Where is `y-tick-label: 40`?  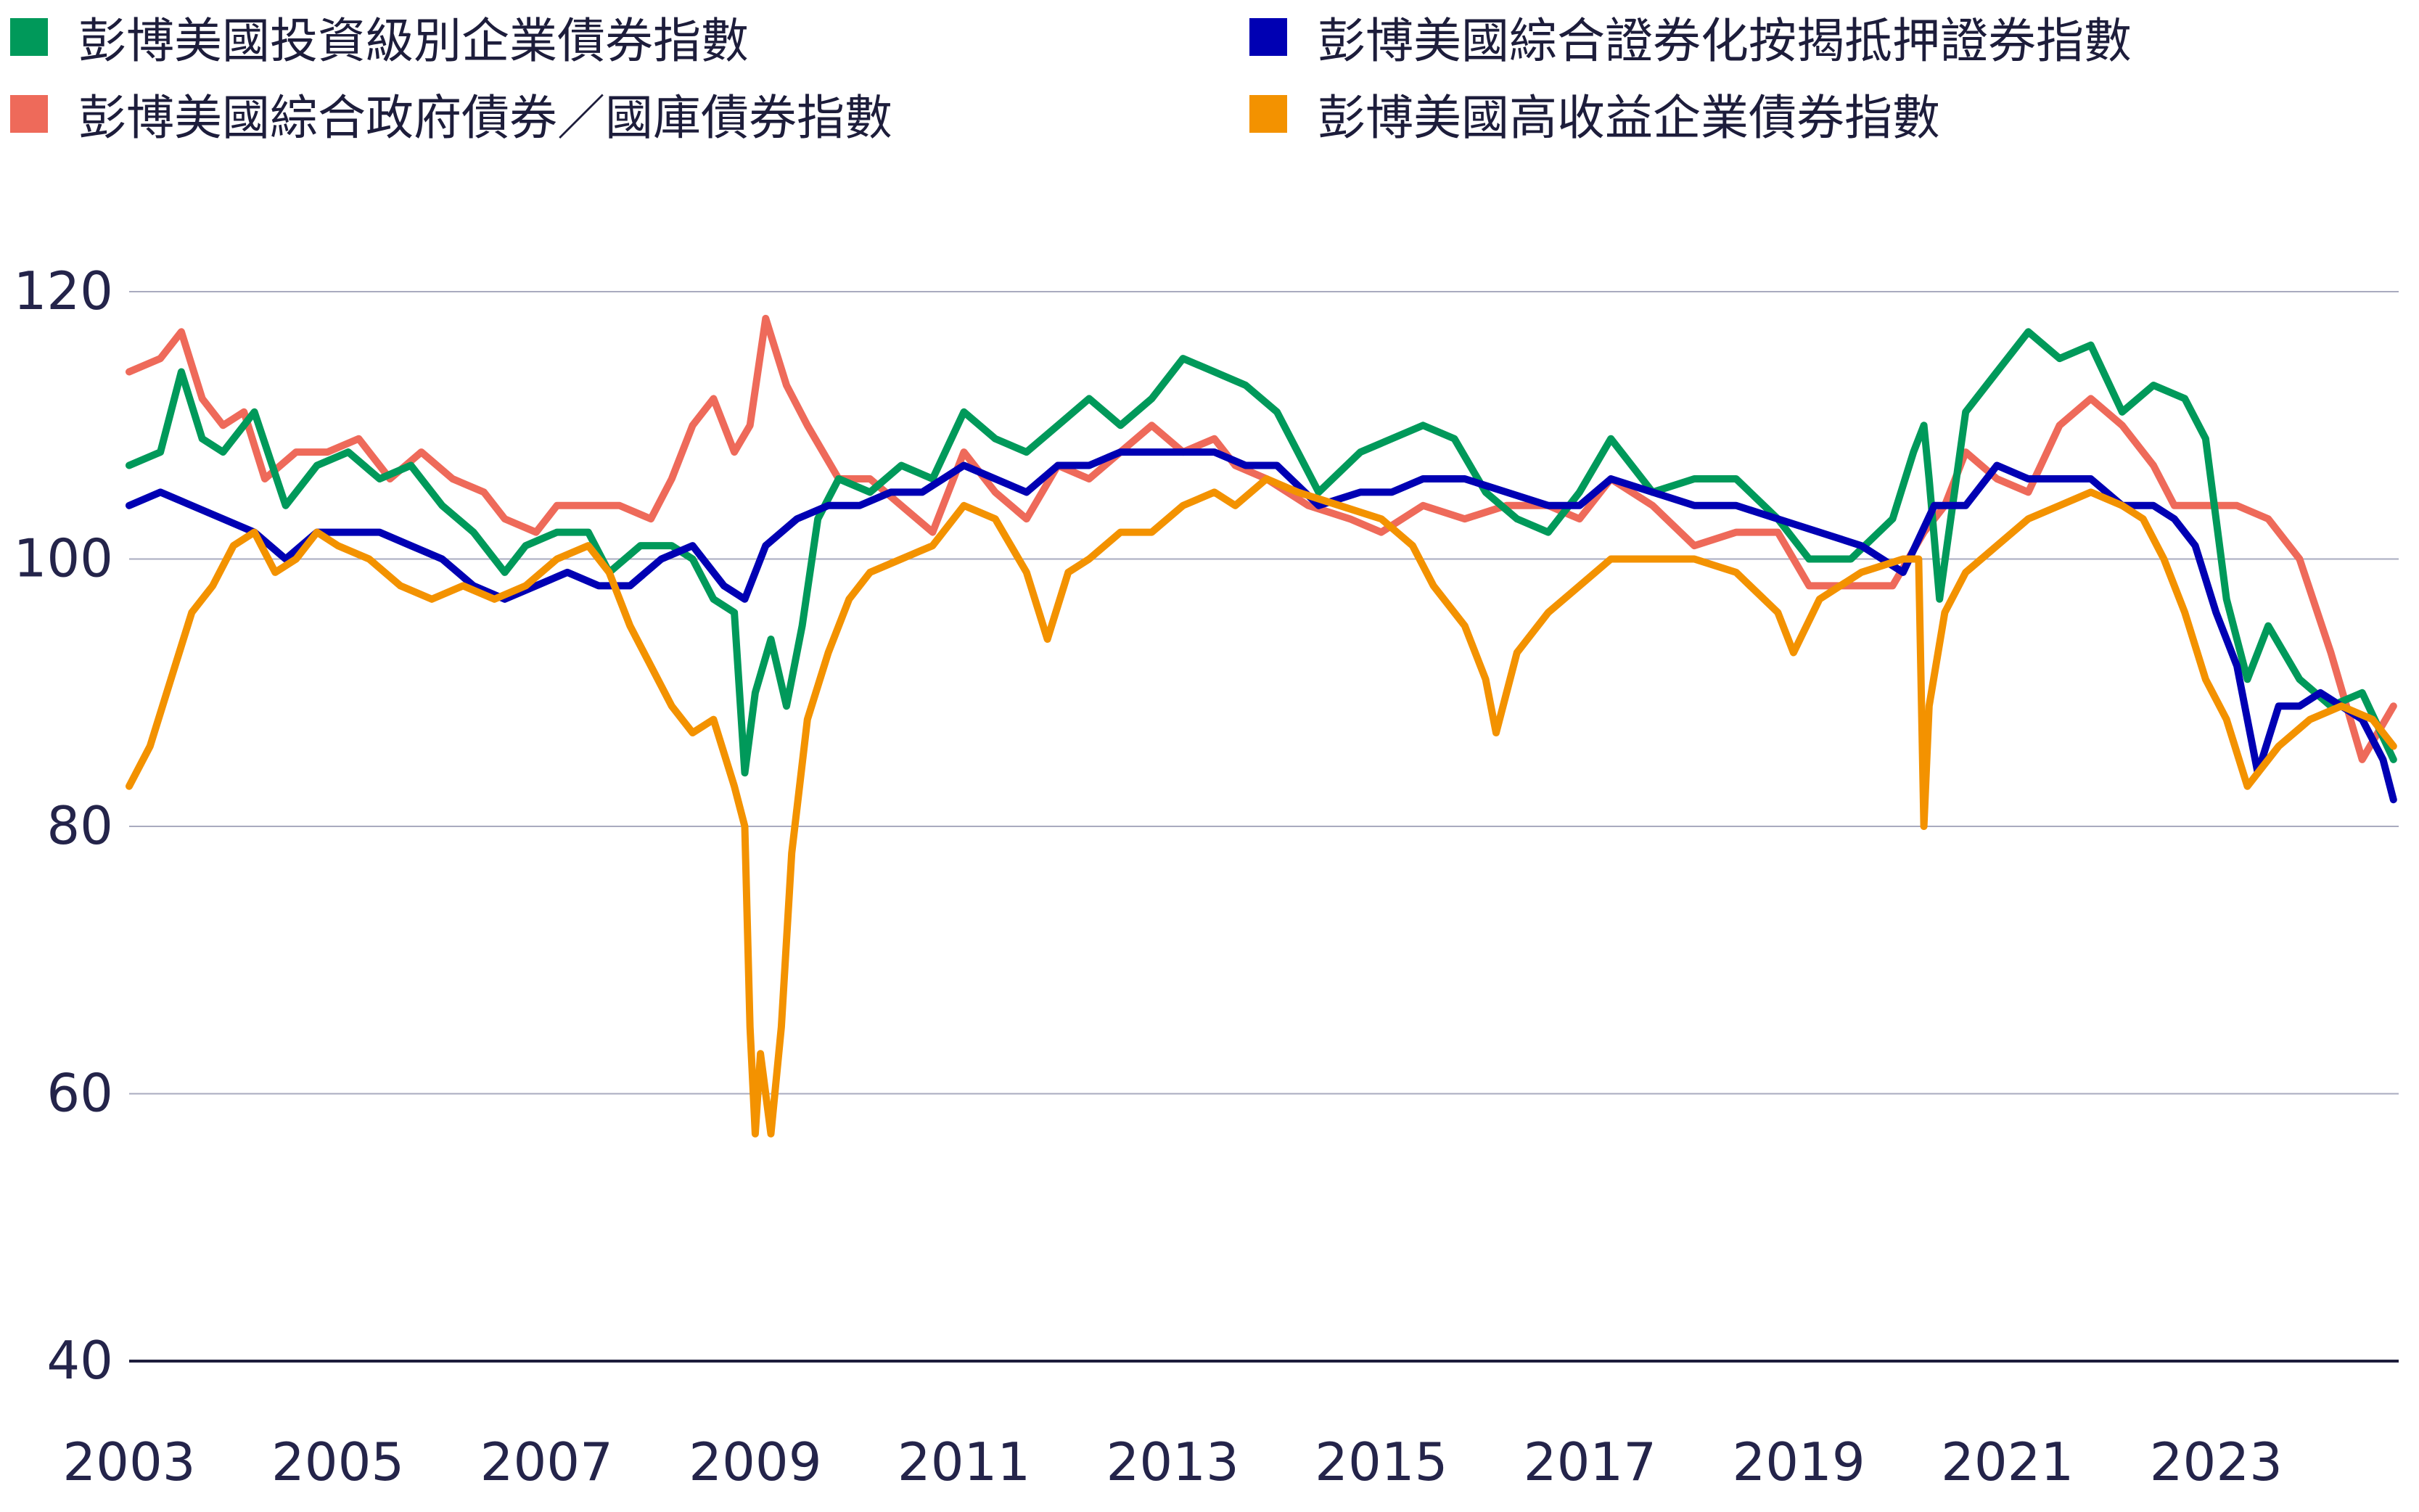 y-tick-label: 40 is located at coordinates (79, 1360).